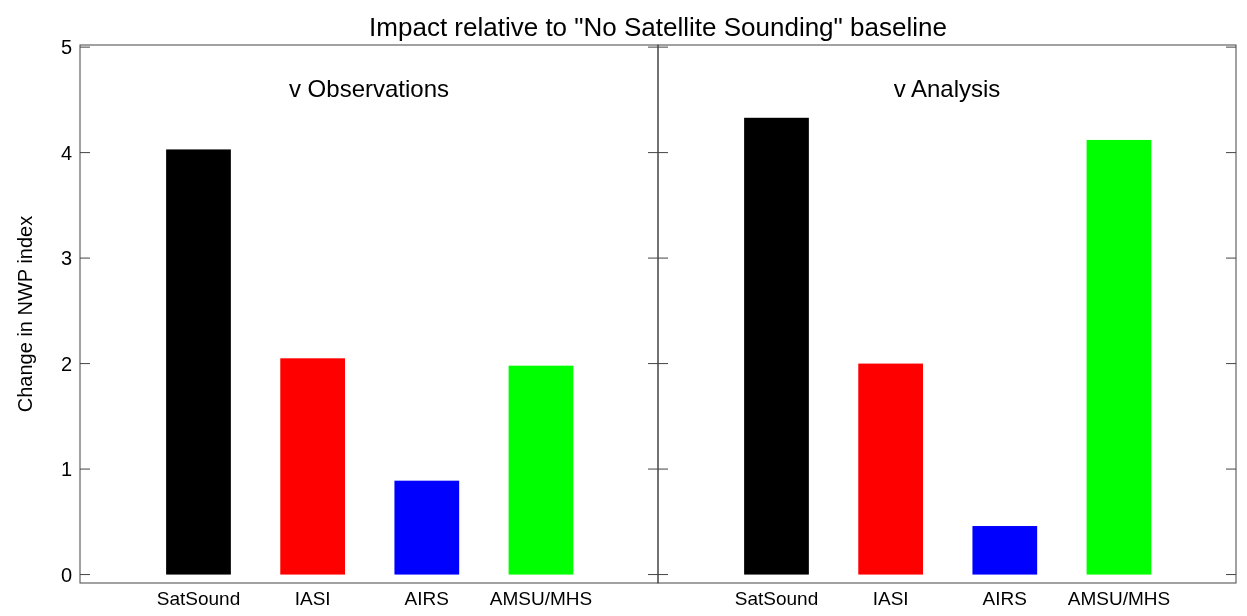 This screenshot has height=616, width=1247. I want to click on y-tick-label: 2, so click(66, 363).